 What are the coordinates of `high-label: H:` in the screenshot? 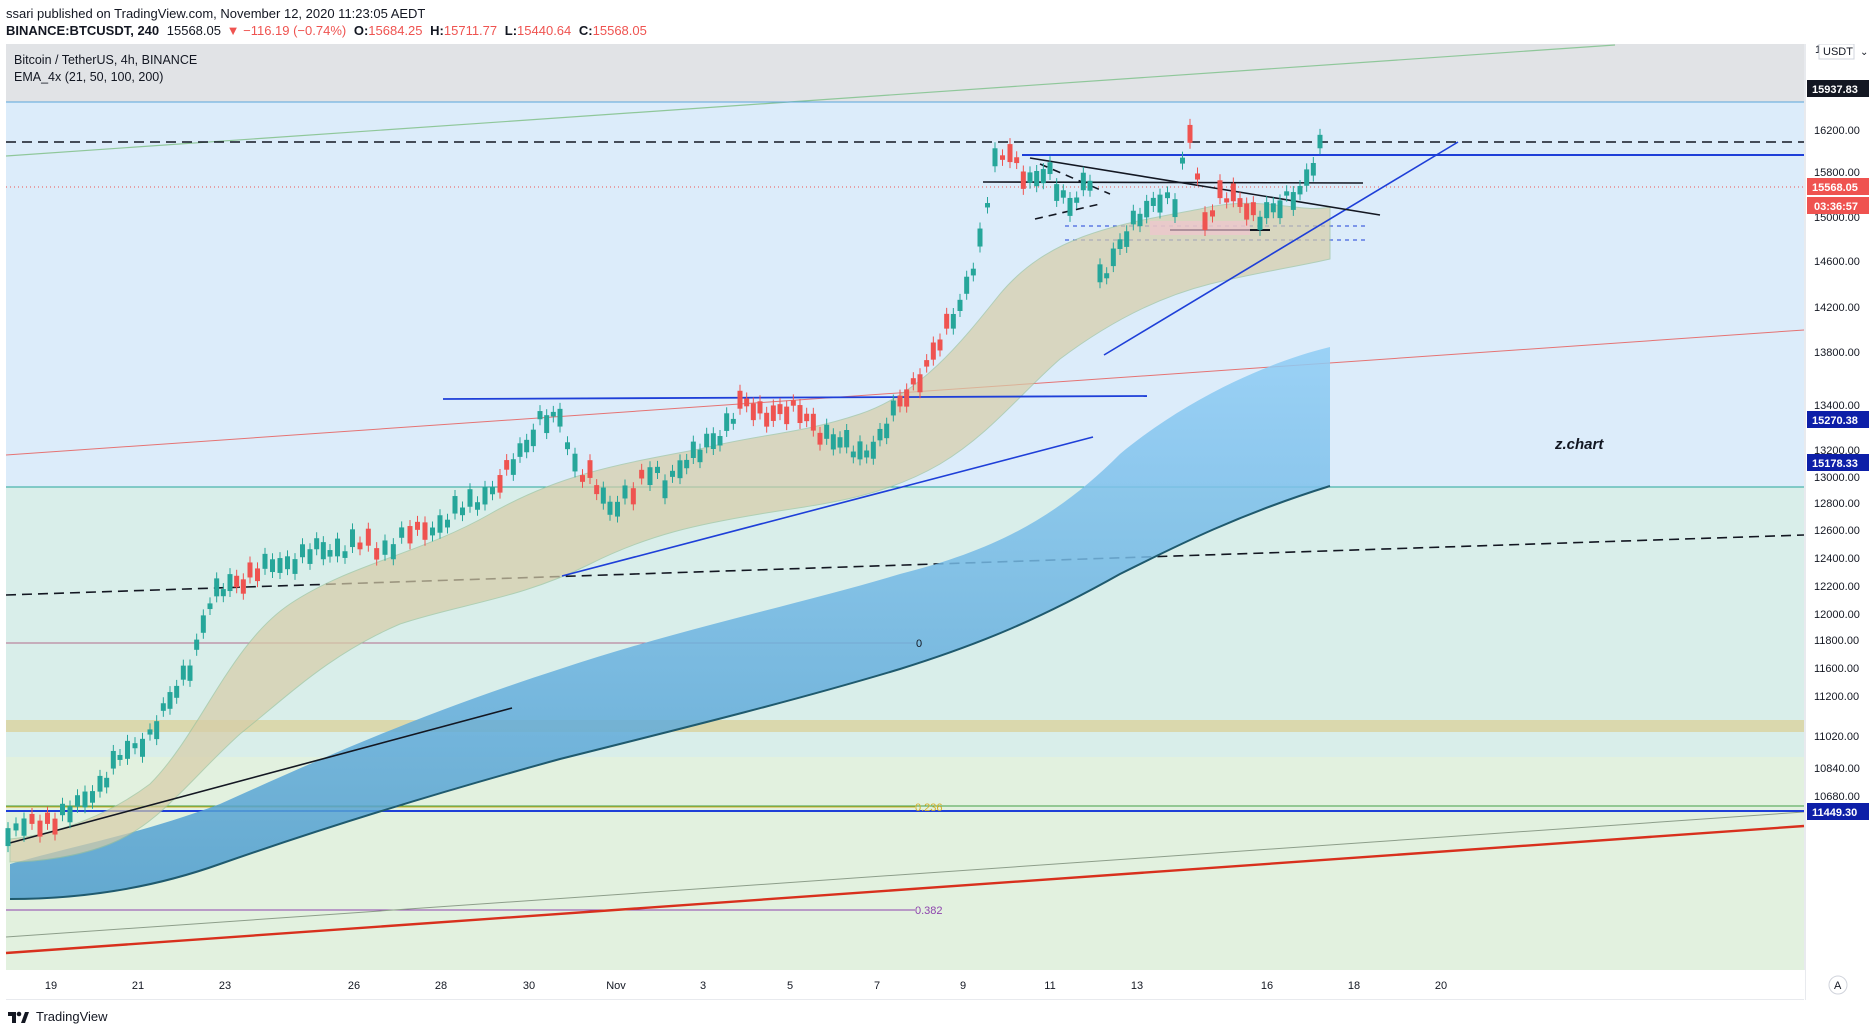 It's located at (437, 30).